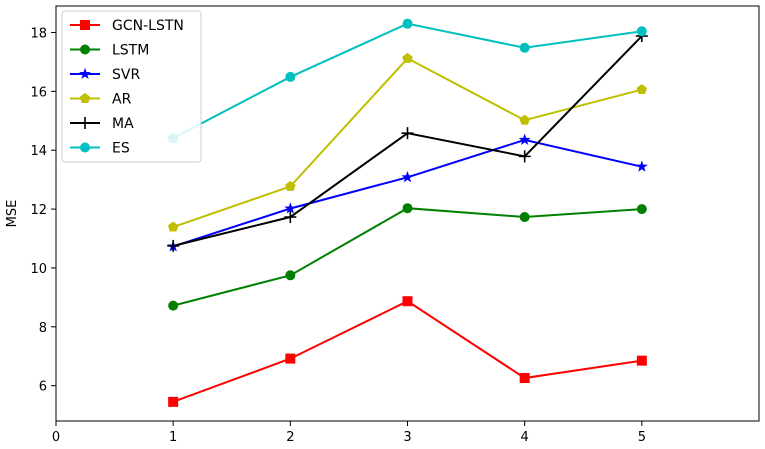 The image size is (765, 449). What do you see at coordinates (407, 437) in the screenshot?
I see `x-tick-label: 3` at bounding box center [407, 437].